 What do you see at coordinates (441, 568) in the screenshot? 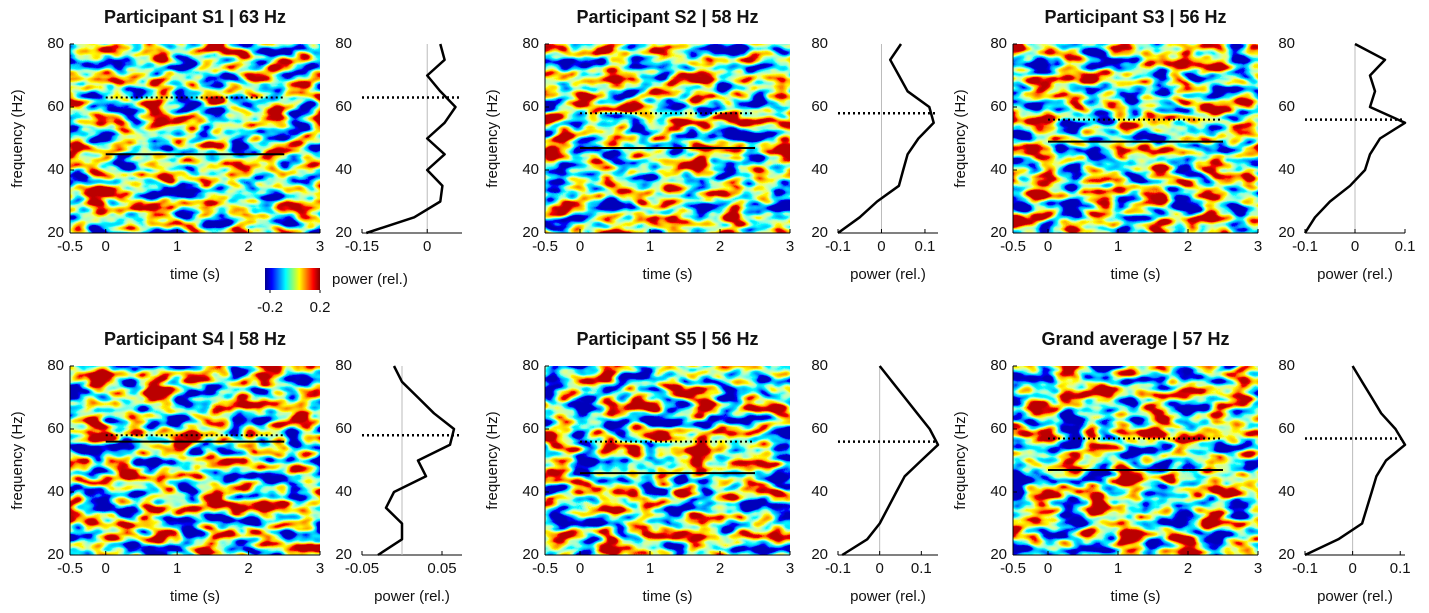
I see `profile-x-tick-label: 0.05` at bounding box center [441, 568].